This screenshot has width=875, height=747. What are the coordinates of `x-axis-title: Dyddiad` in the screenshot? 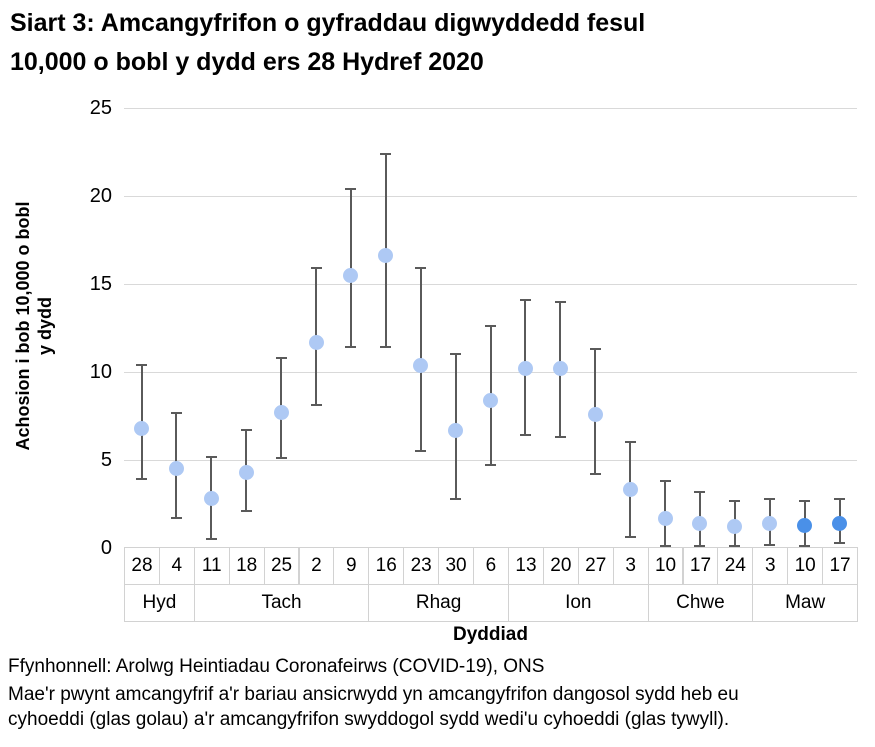 It's located at (490, 634).